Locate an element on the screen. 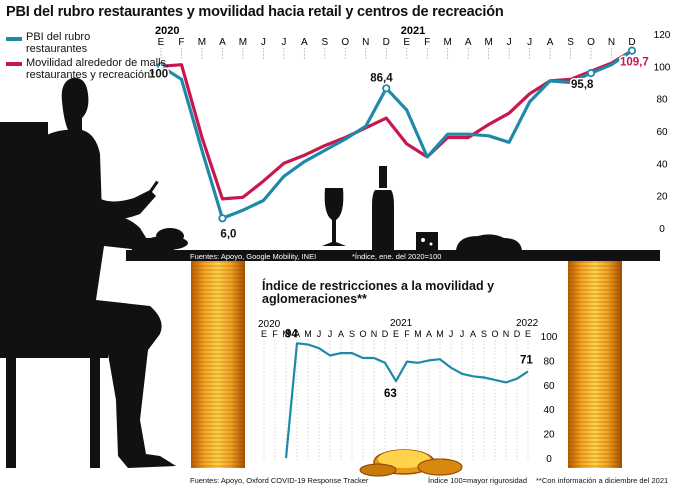 The image size is (684, 488). legend-swatch-pbi is located at coordinates (14, 39).